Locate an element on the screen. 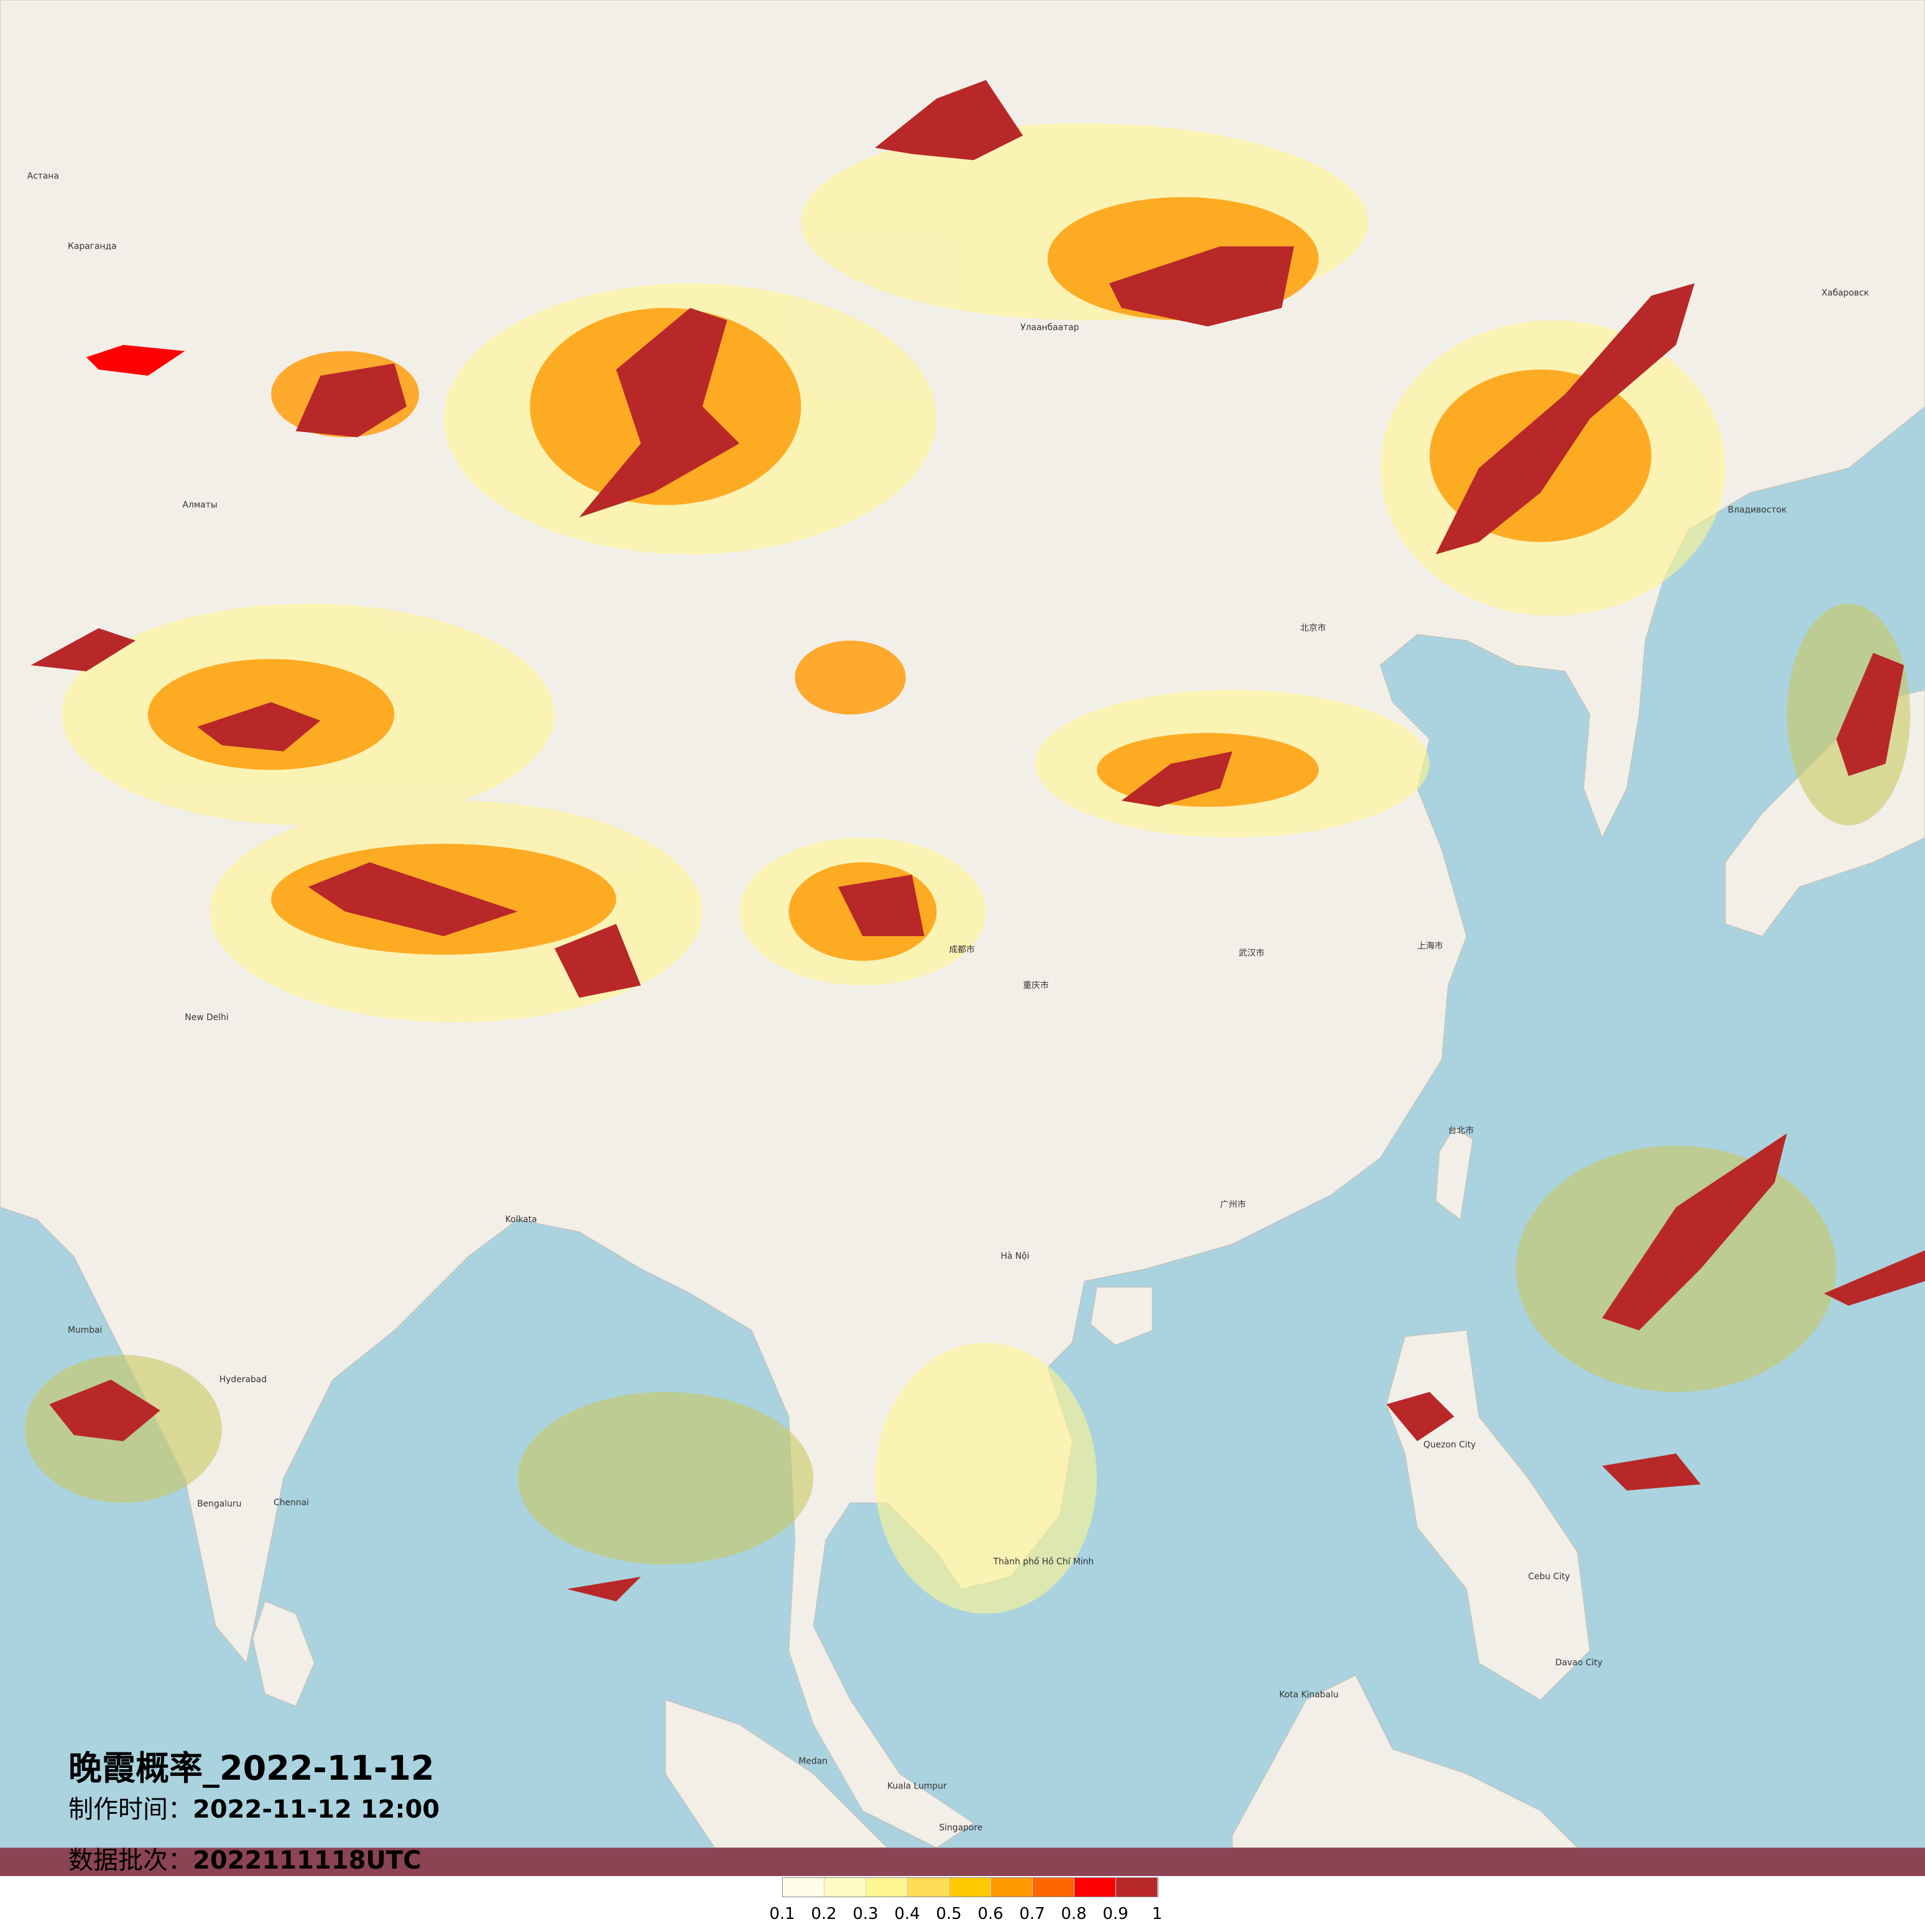 The height and width of the screenshot is (1932, 1925). place-label: Thành phố Hồ Chí Minh is located at coordinates (1043, 1562).